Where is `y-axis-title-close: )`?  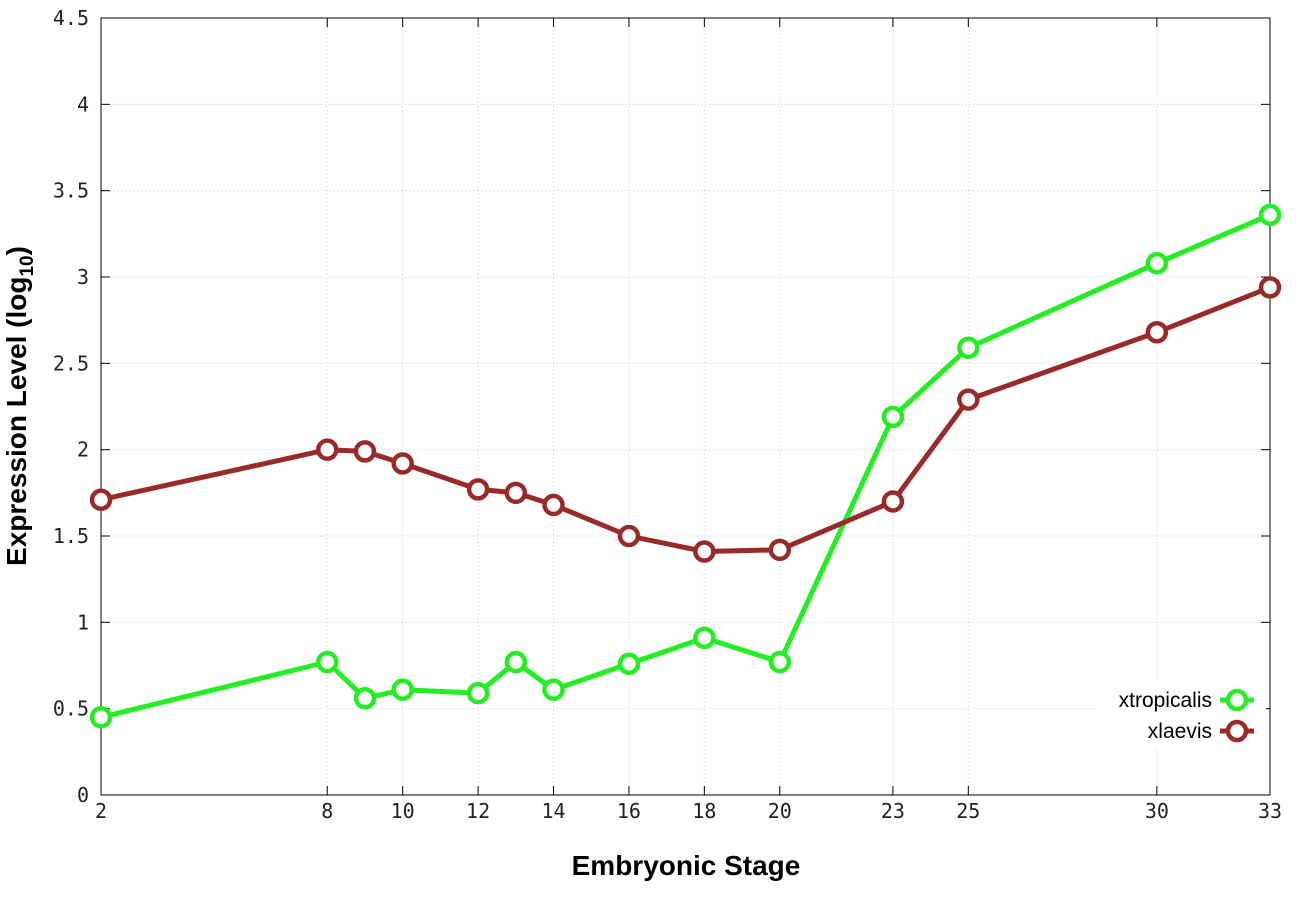
y-axis-title-close: ) is located at coordinates (16, 250).